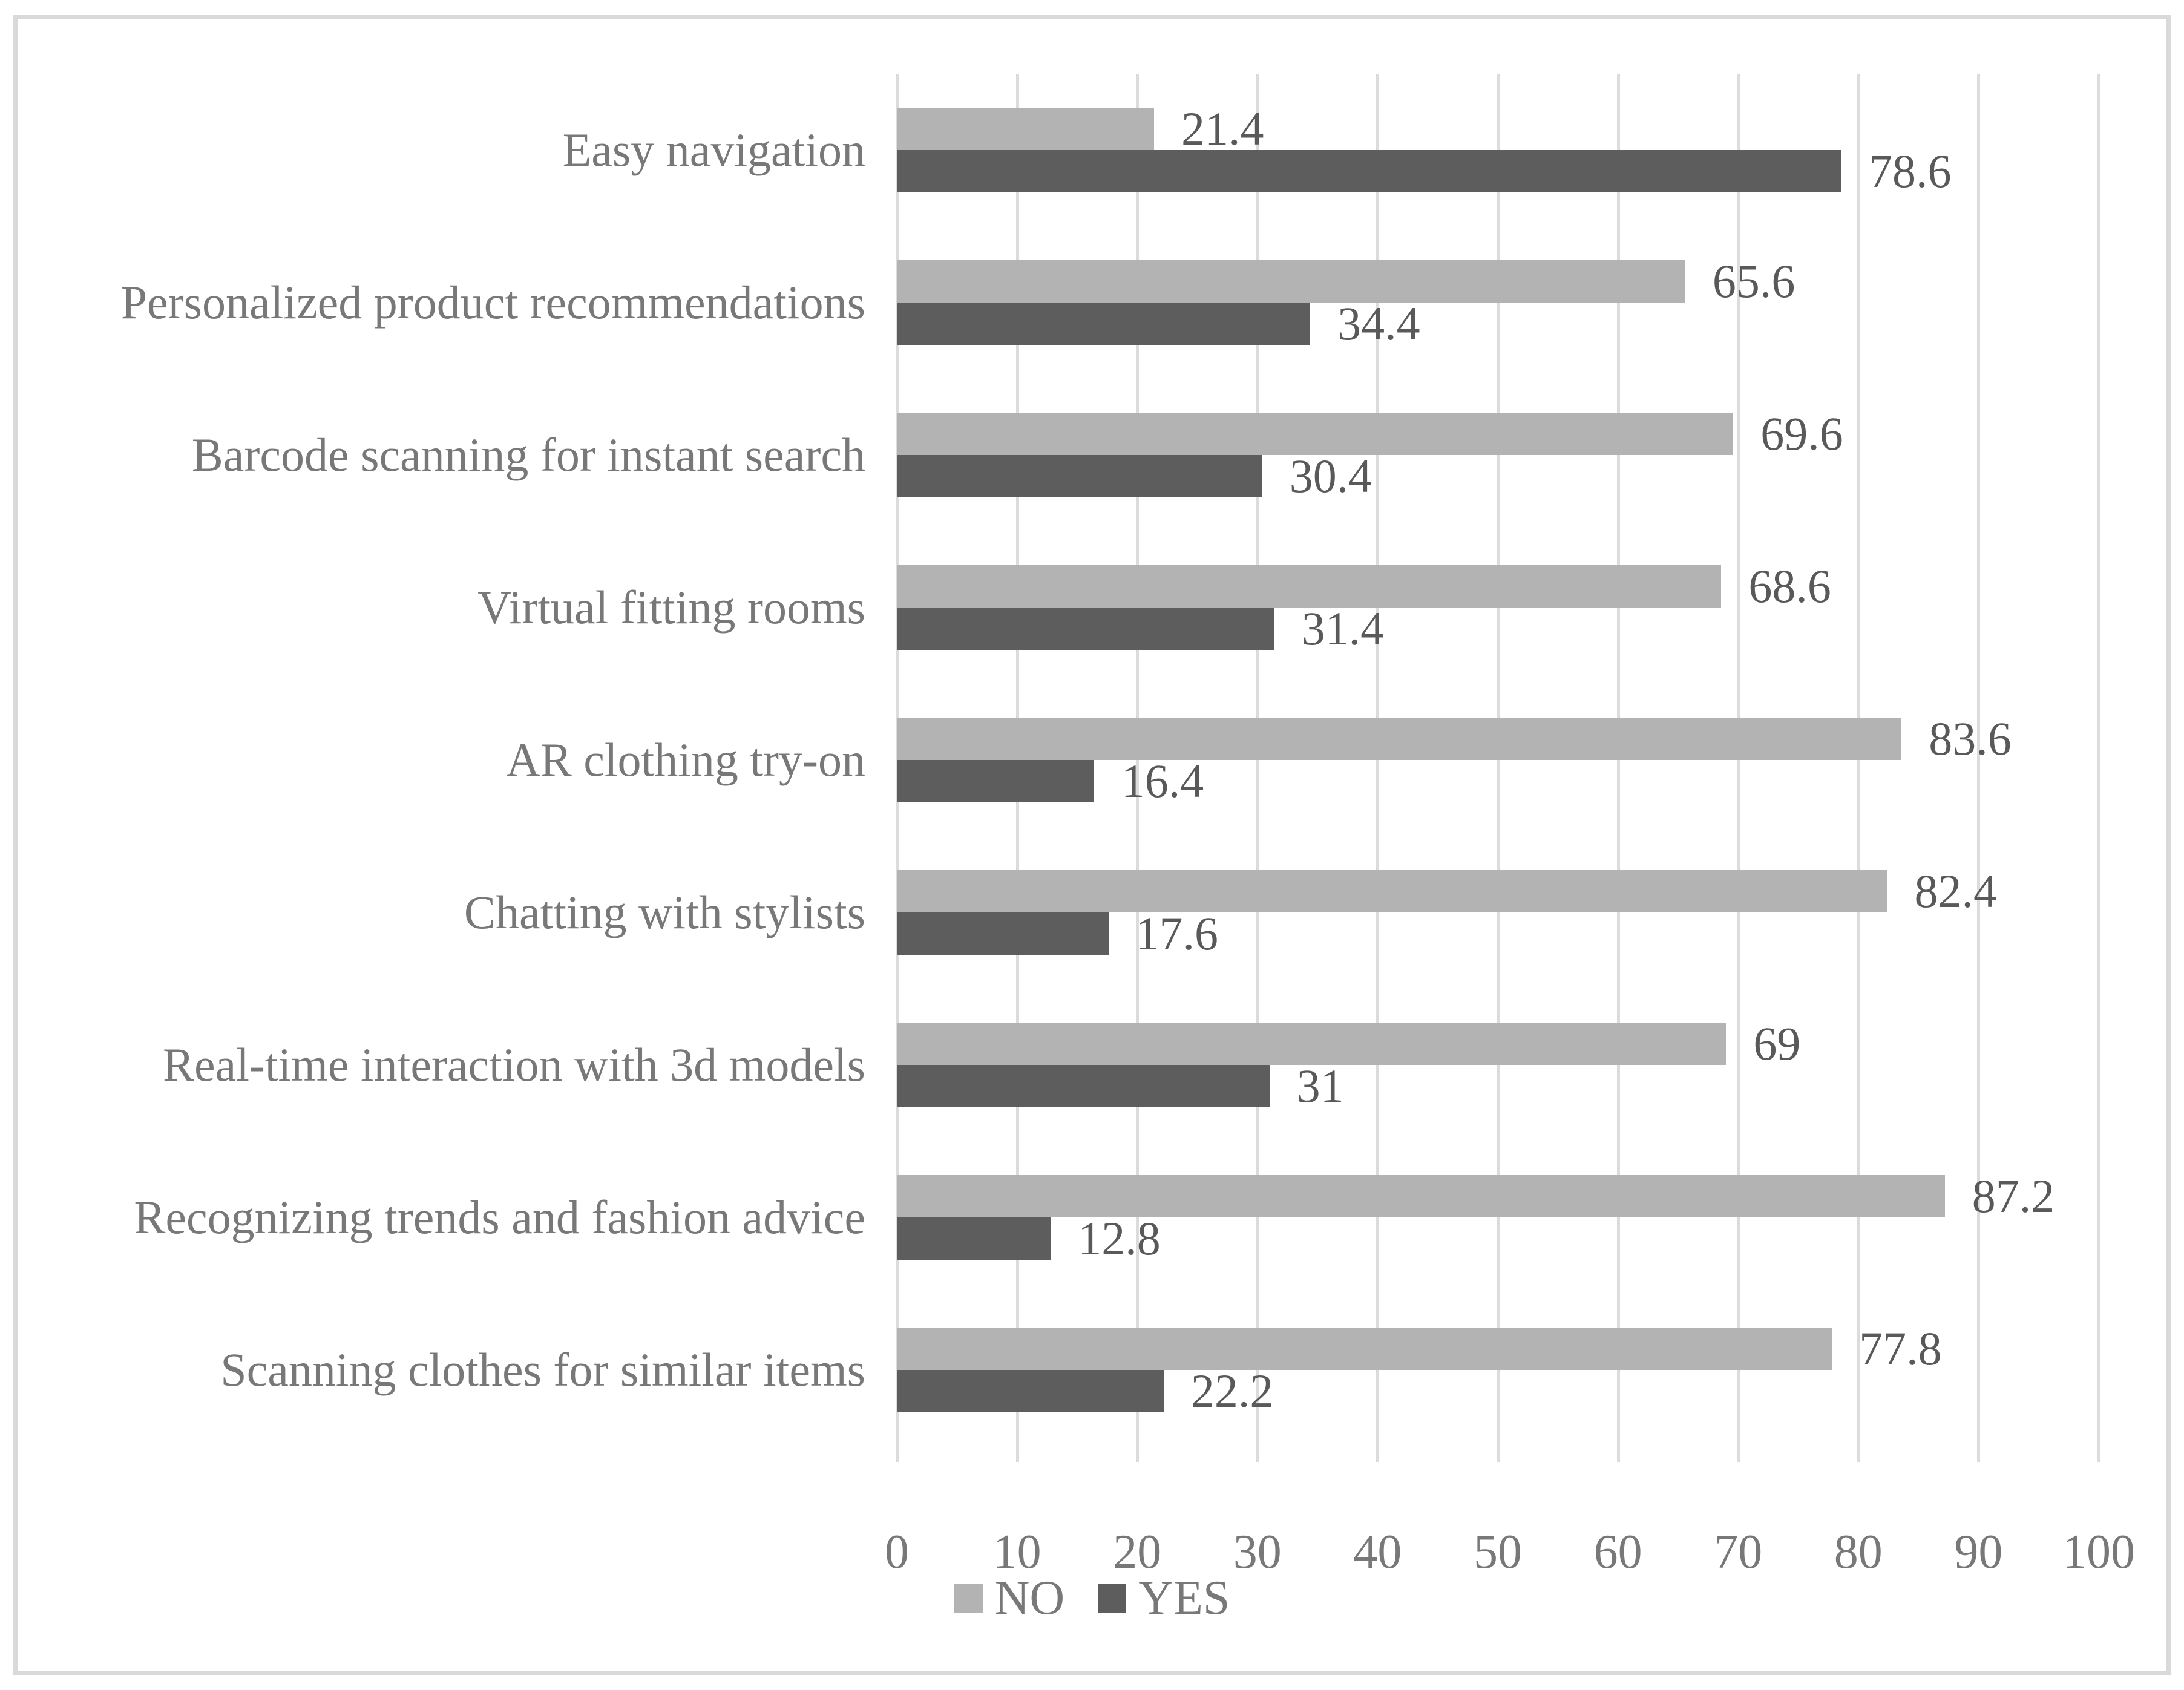 The height and width of the screenshot is (1690, 2184). I want to click on category-label: Easy navigation, so click(713, 150).